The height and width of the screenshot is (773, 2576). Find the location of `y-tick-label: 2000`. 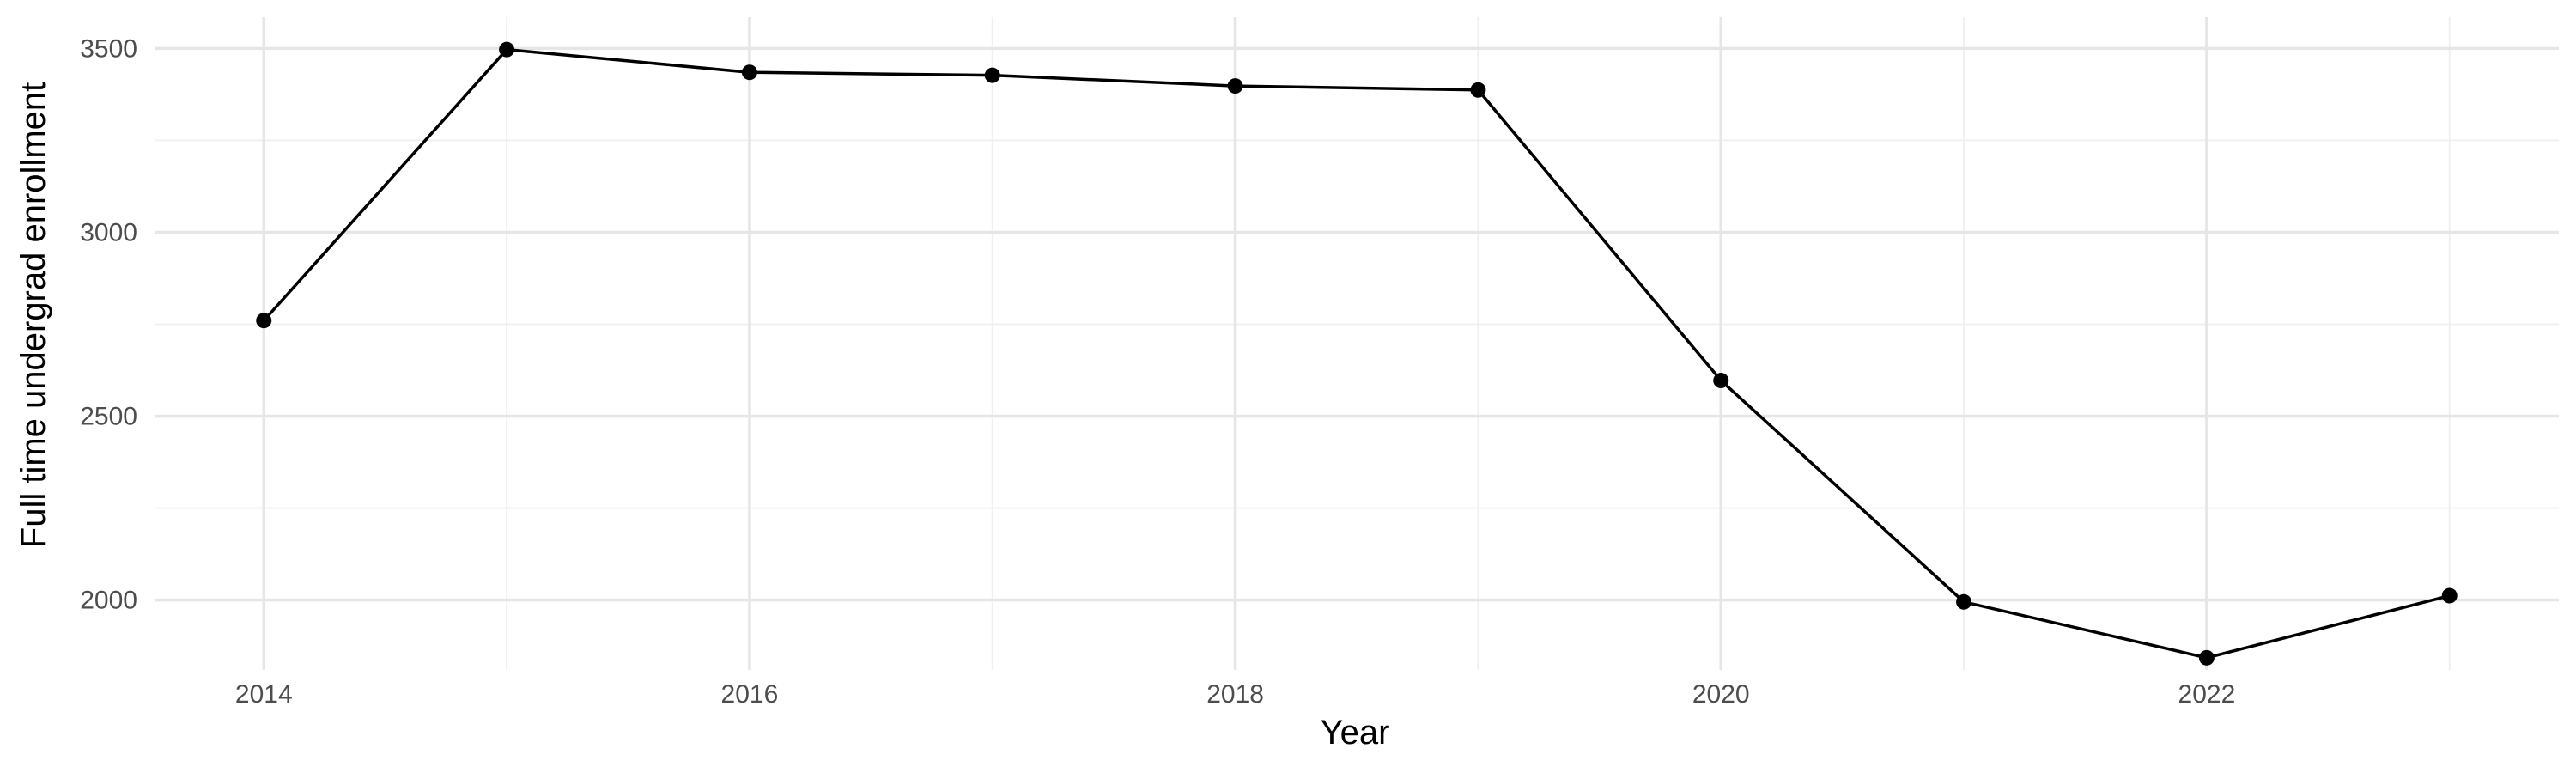

y-tick-label: 2000 is located at coordinates (109, 601).